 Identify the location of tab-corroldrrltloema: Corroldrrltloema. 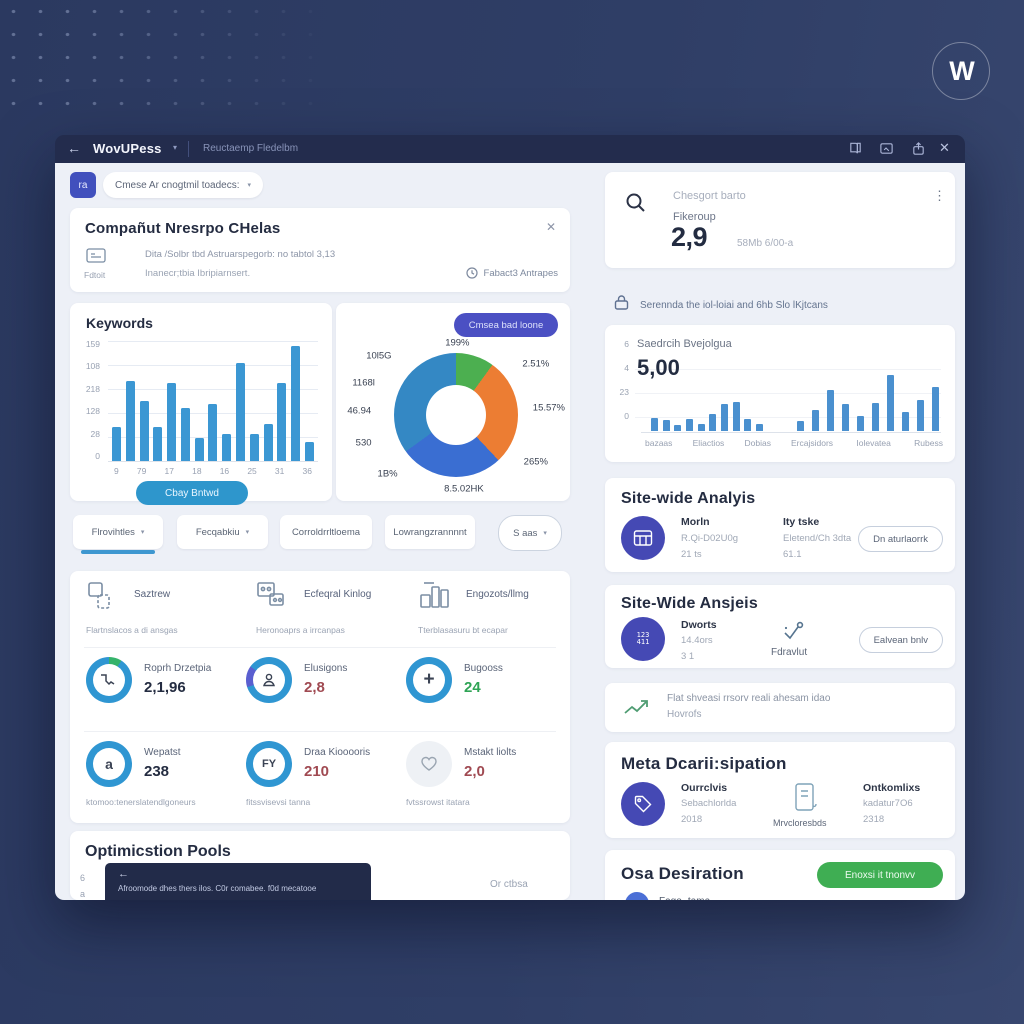
(326, 532).